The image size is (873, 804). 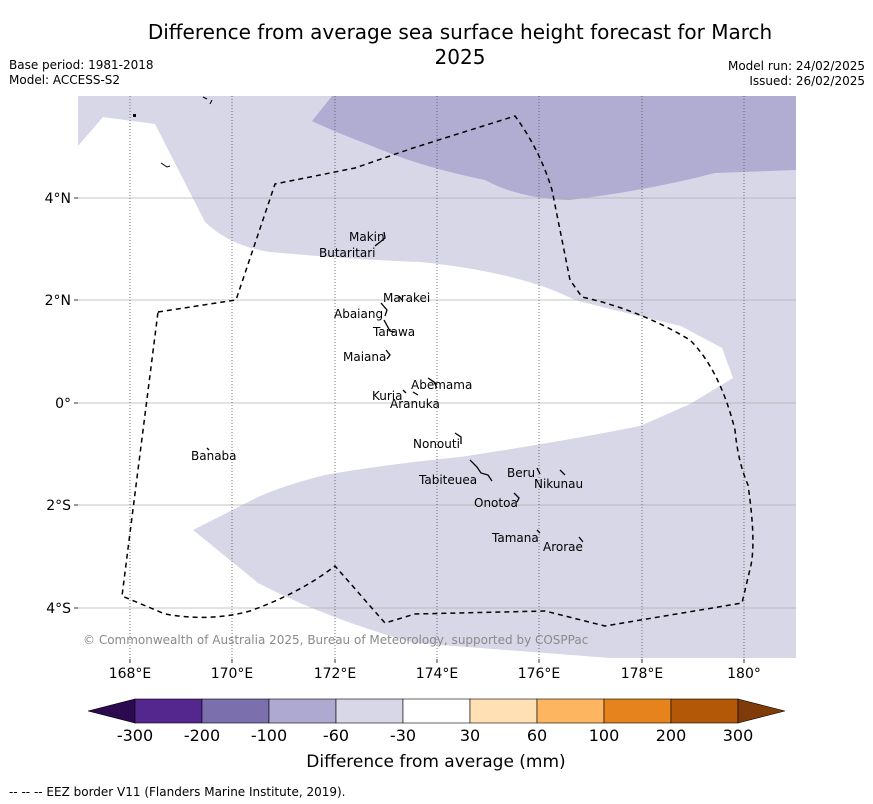 I want to click on colorbar-tick: -60, so click(x=336, y=735).